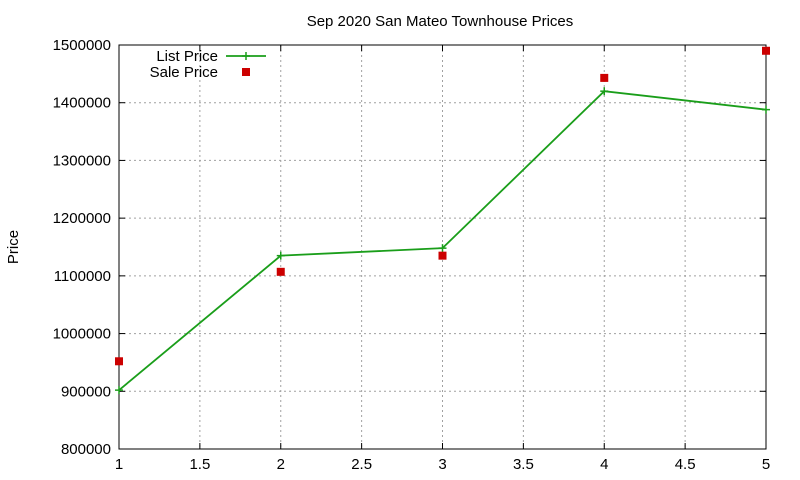  What do you see at coordinates (82, 334) in the screenshot?
I see `y-tick-label: 1000000` at bounding box center [82, 334].